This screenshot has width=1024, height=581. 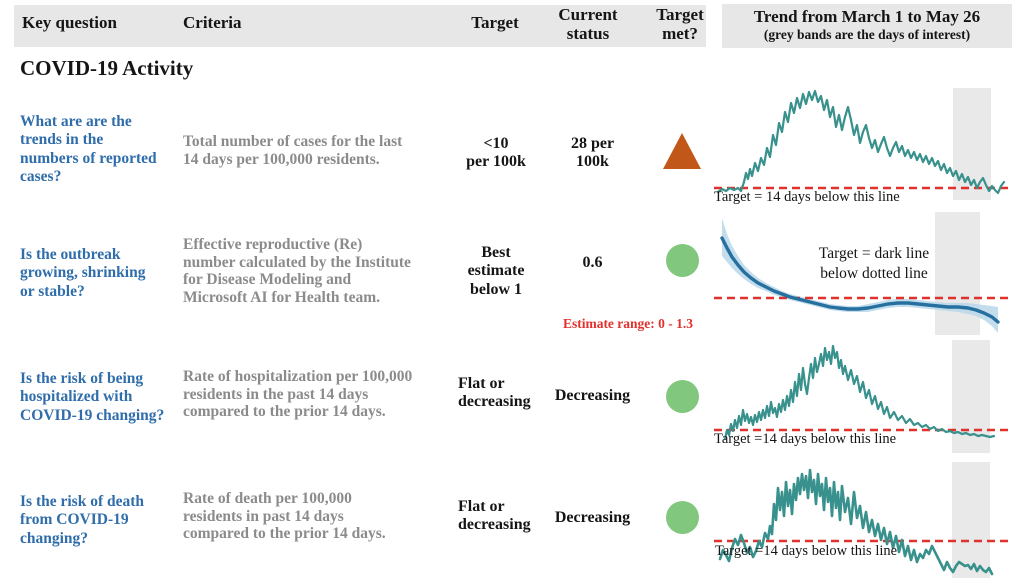 I want to click on target-value-cases: <10 per 100k, so click(x=496, y=153).